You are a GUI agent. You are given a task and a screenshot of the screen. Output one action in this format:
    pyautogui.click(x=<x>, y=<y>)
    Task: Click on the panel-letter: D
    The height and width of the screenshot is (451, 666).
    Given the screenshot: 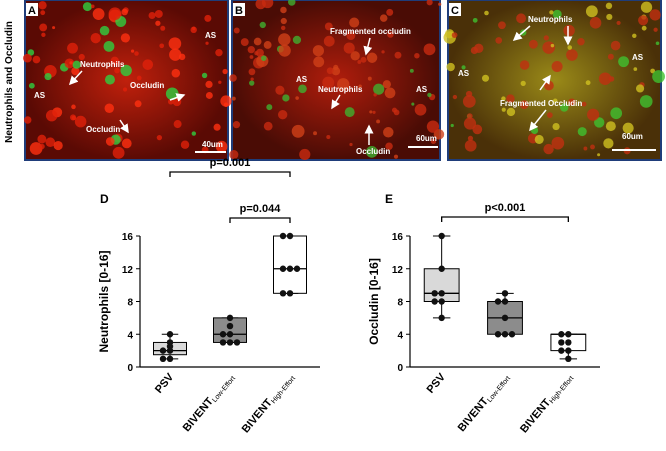 What is the action you would take?
    pyautogui.click(x=104, y=199)
    